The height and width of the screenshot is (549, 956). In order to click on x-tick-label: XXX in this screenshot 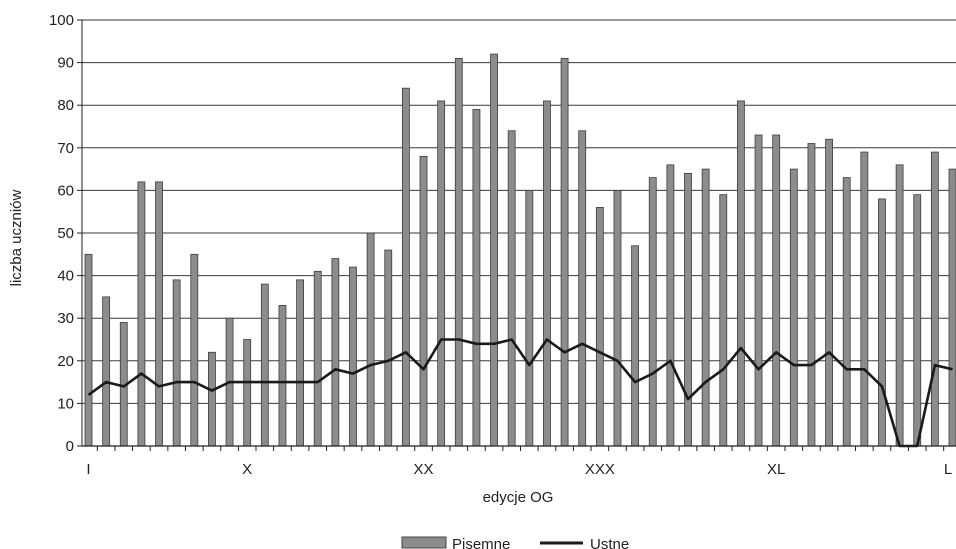, I will do `click(600, 469)`.